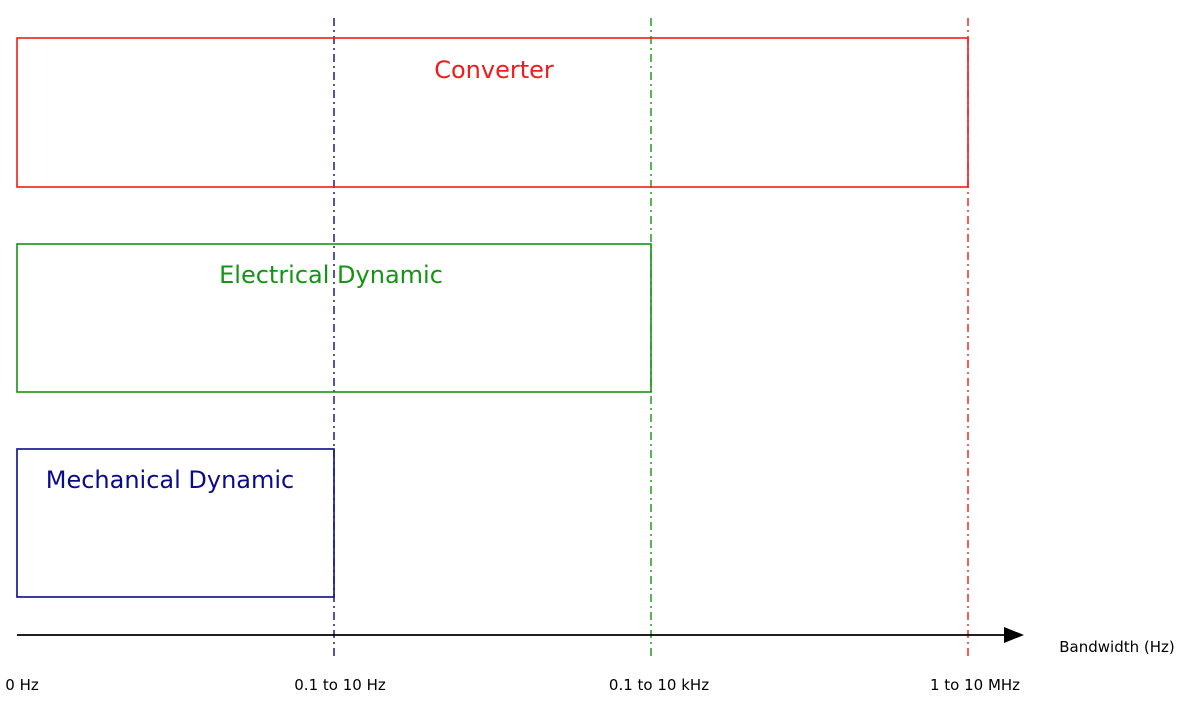  I want to click on tick-label-electrical: 0.1 to 10 kHz, so click(659, 685).